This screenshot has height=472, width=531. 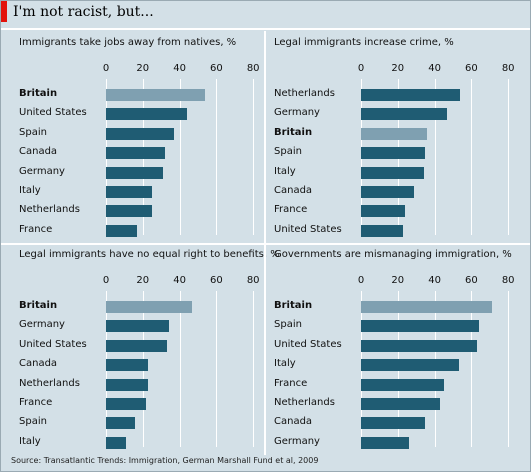 I want to click on horizontal-divider, so click(x=265, y=244).